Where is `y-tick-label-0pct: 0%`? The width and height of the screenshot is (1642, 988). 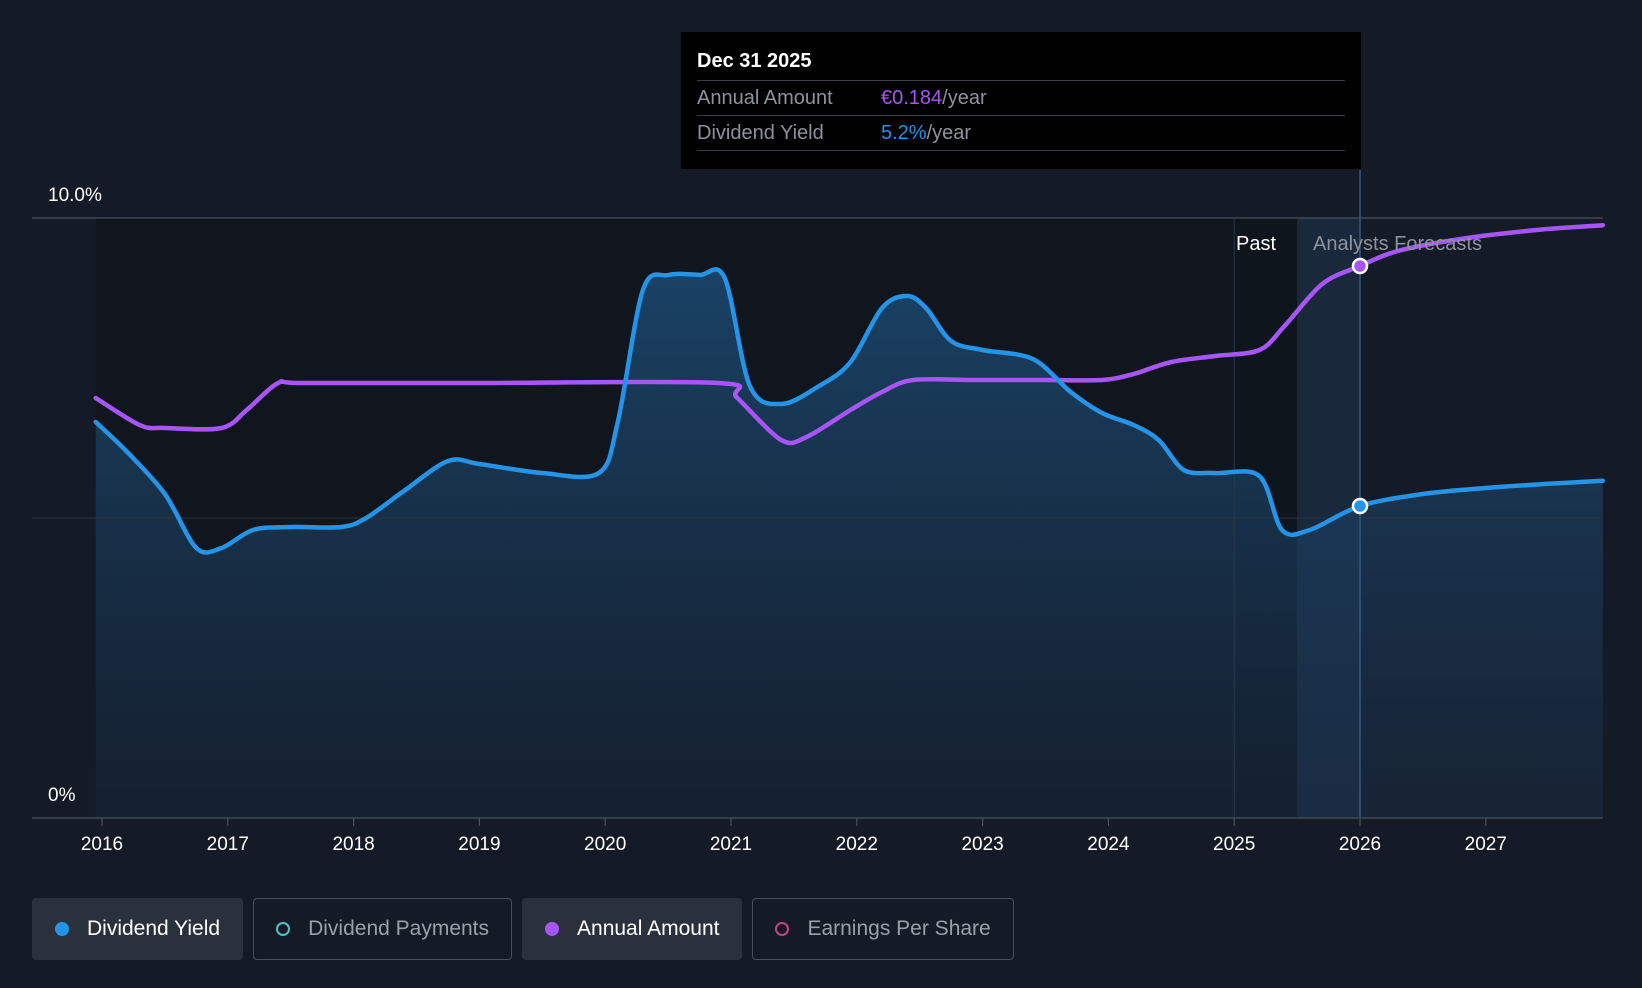
y-tick-label-0pct: 0% is located at coordinates (62, 795).